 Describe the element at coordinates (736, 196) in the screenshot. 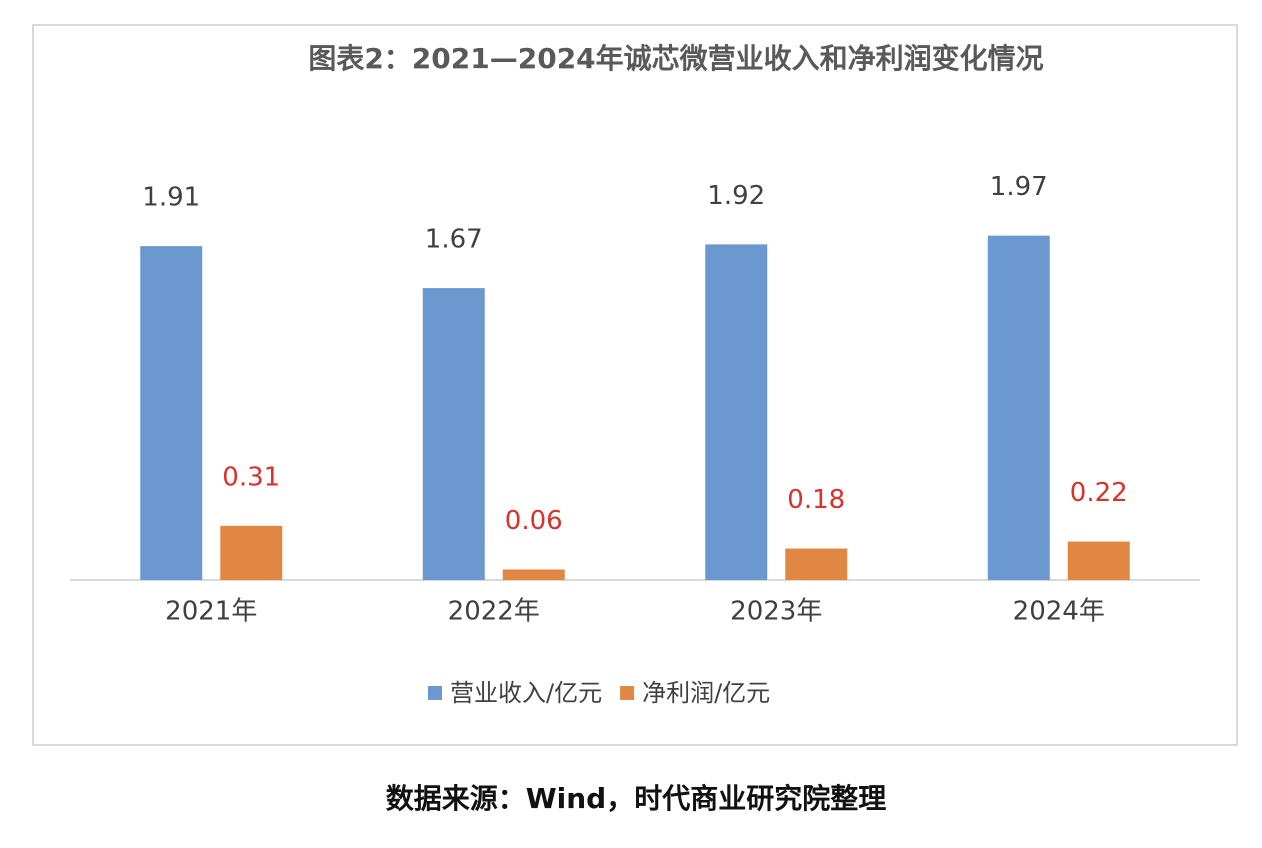

I see `data-label: 1.92` at that location.